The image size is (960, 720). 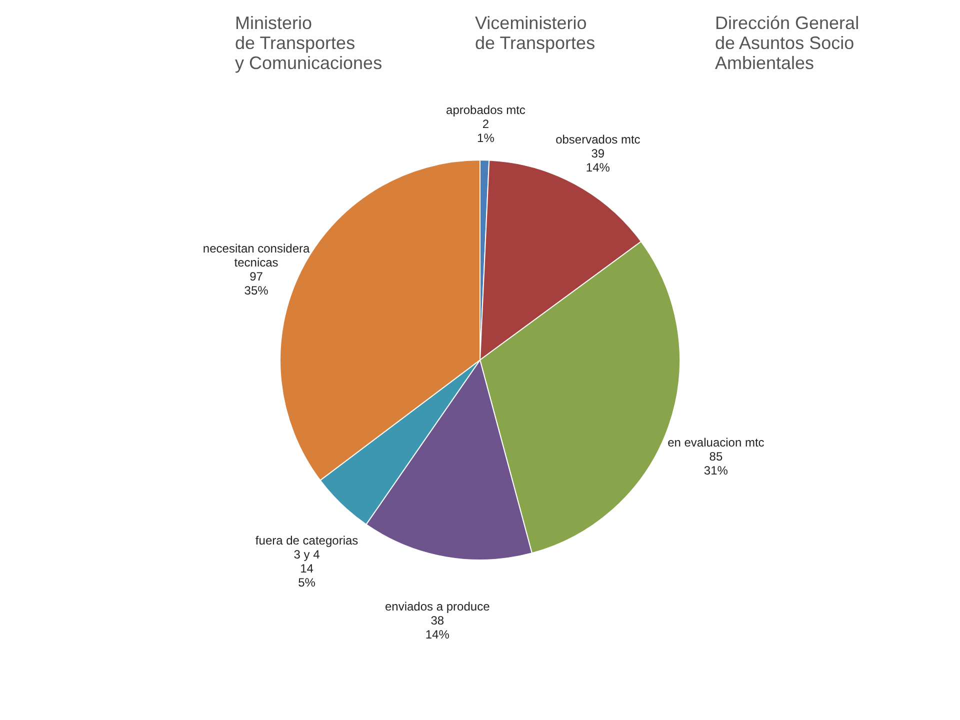 What do you see at coordinates (598, 139) in the screenshot?
I see `slice-label: observados mtc` at bounding box center [598, 139].